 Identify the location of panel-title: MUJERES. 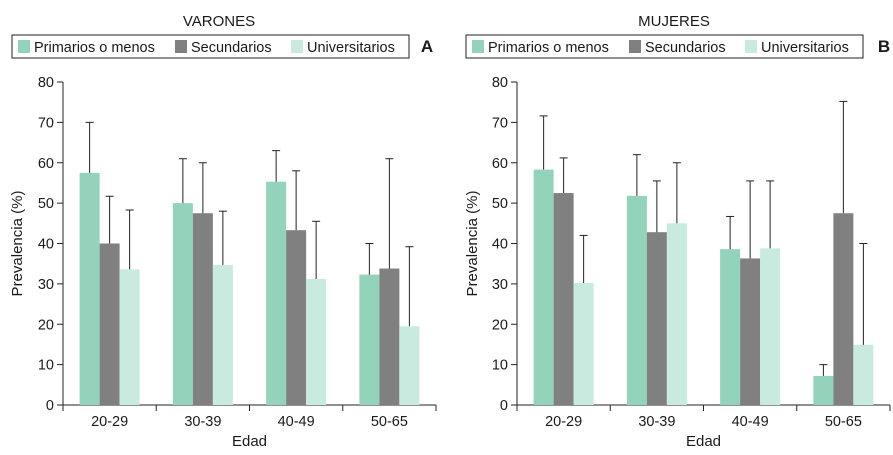
(674, 21).